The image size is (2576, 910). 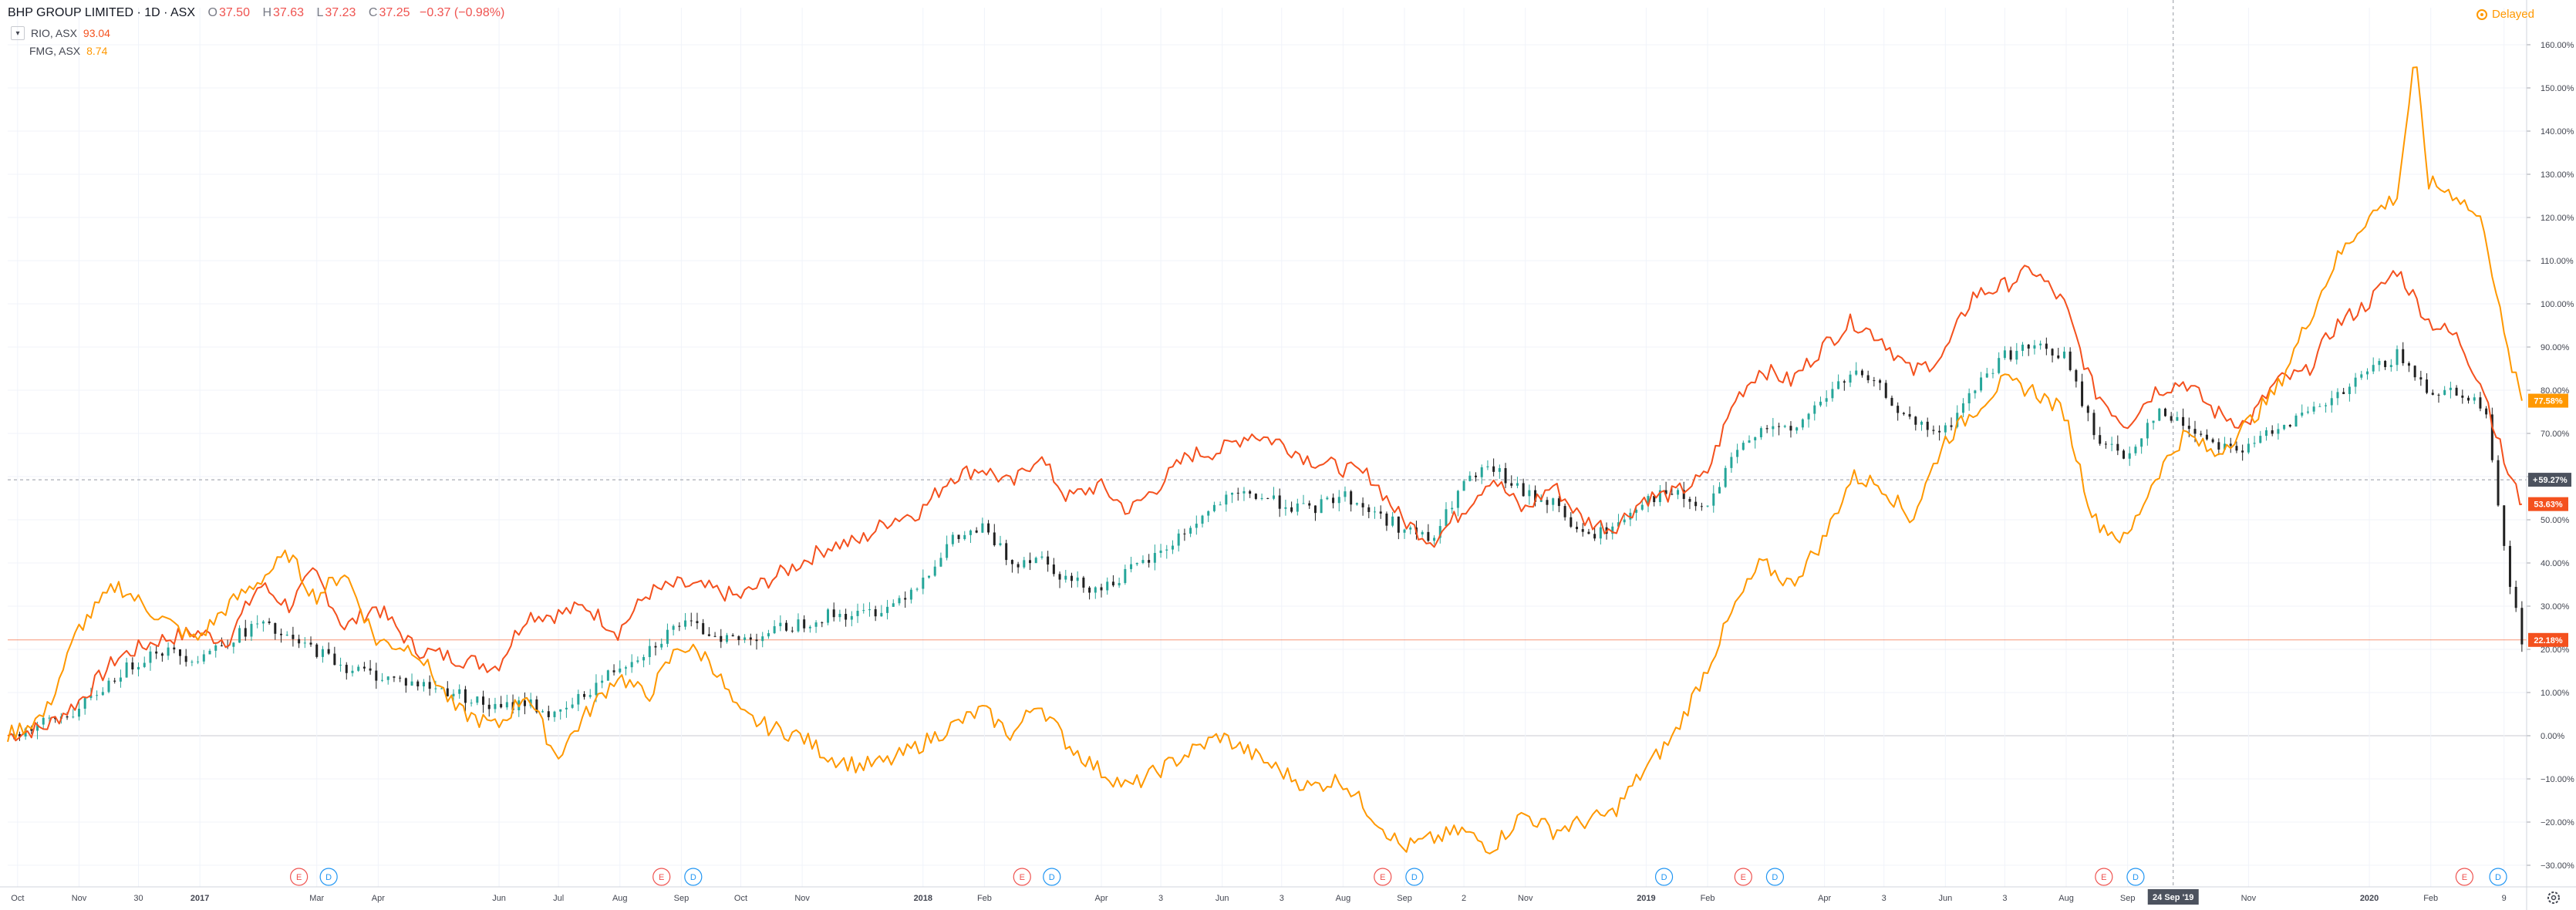 What do you see at coordinates (68, 51) in the screenshot?
I see `compare-legend-fmg: FMG, ASX 8.74` at bounding box center [68, 51].